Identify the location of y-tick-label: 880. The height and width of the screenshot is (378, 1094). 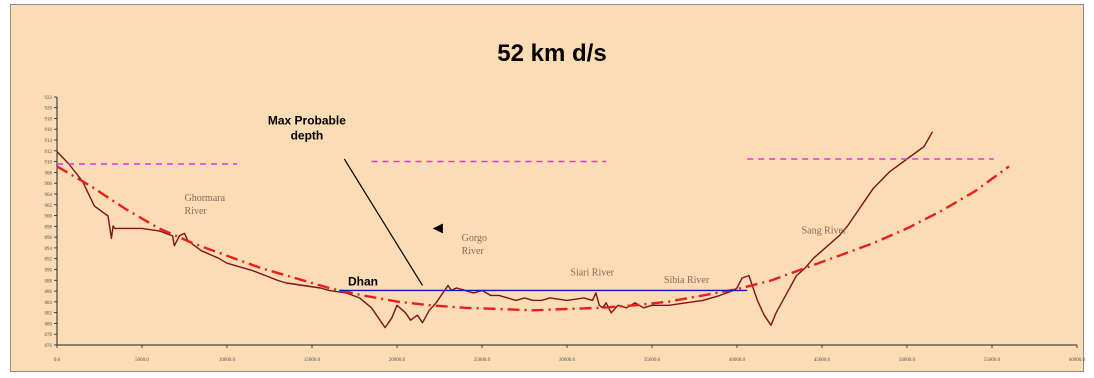
(49, 324).